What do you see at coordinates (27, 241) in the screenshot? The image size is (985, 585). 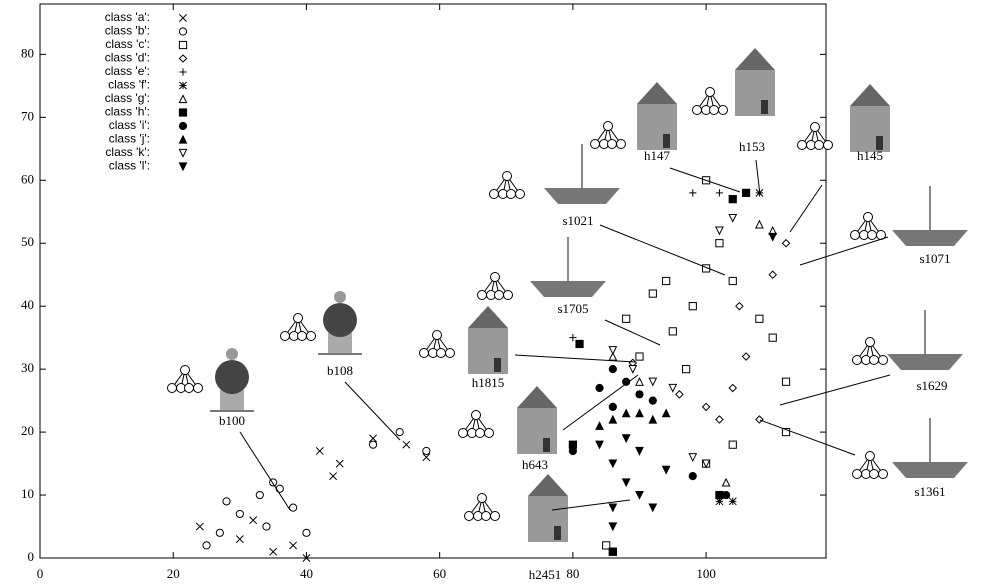 I see `y-tick-label: 50` at bounding box center [27, 241].